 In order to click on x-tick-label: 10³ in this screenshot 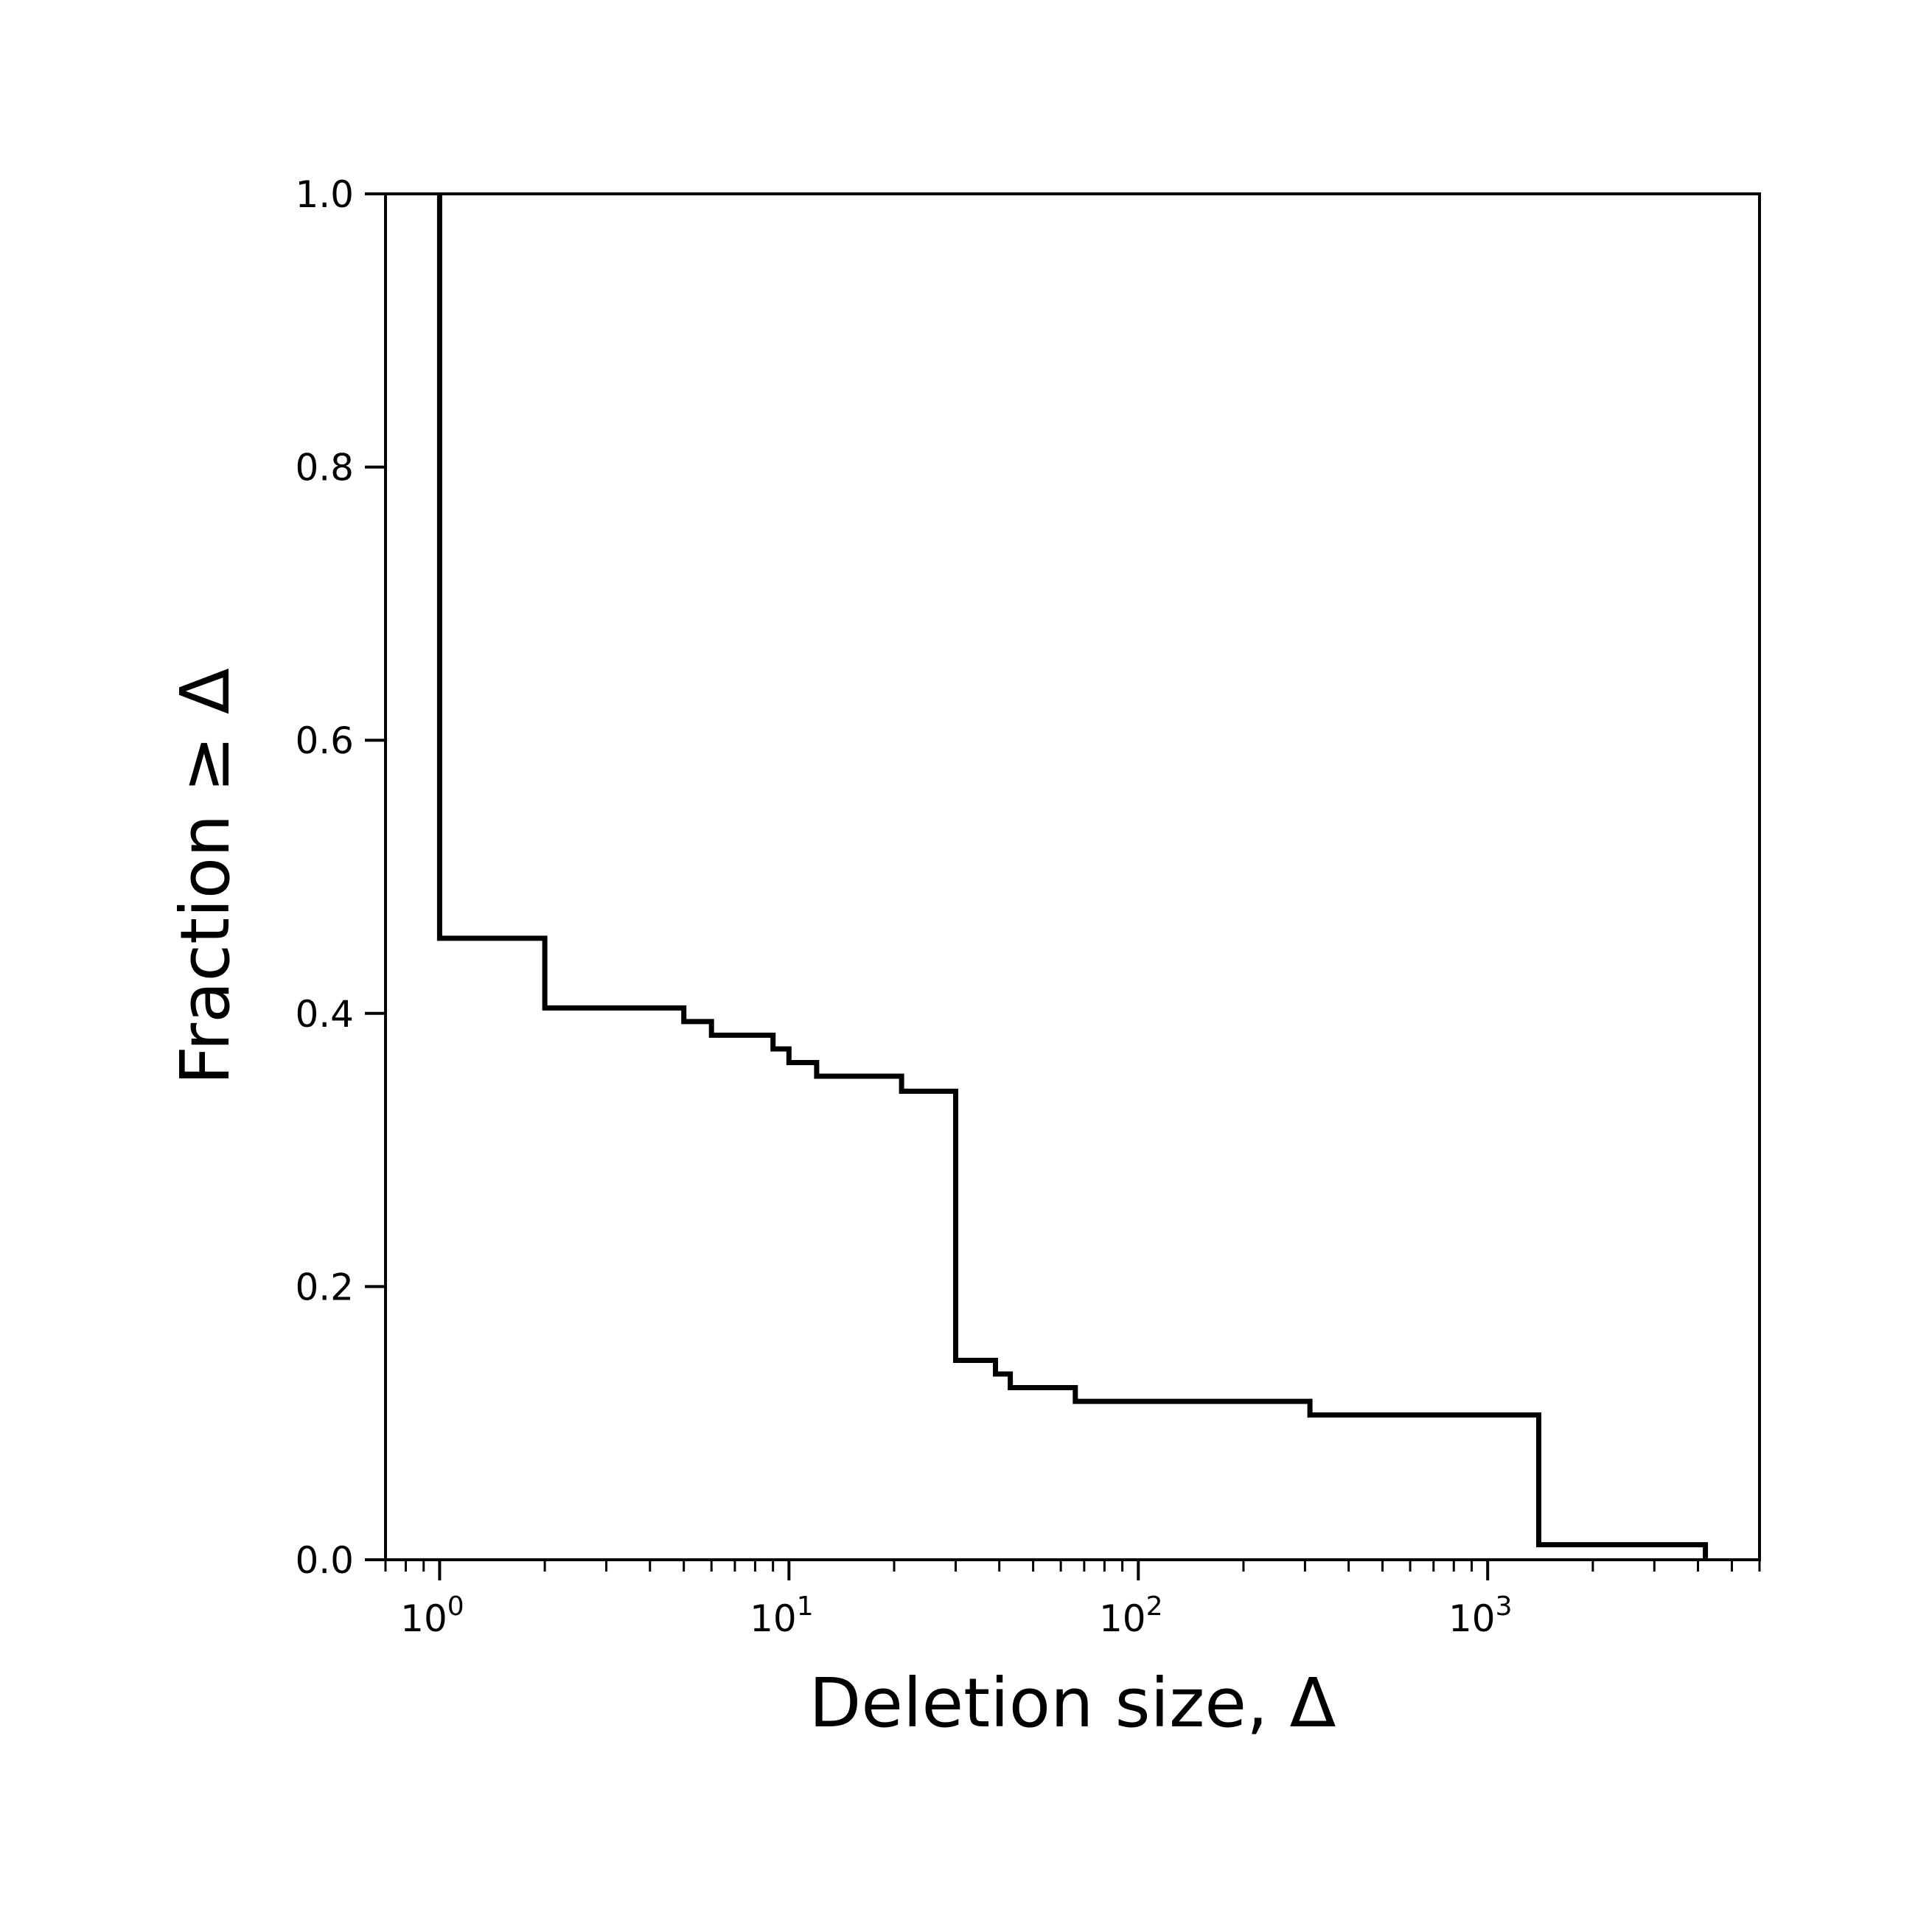, I will do `click(1481, 1615)`.